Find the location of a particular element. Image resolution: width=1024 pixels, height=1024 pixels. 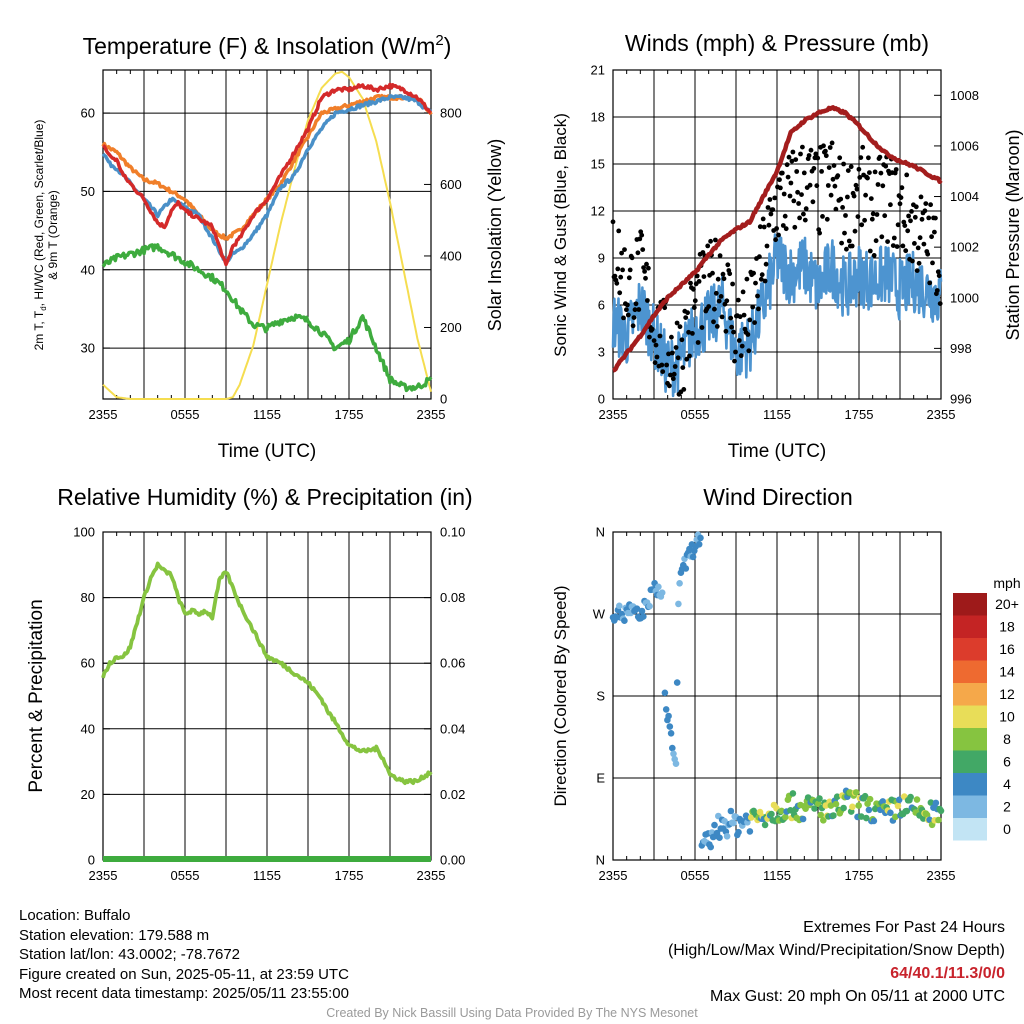

dir-ylabel-left: Direction (Colored By Speed) is located at coordinates (560, 695).